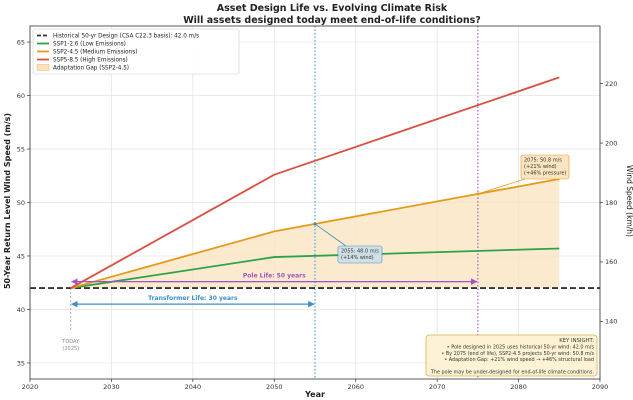 The image size is (633, 400). I want to click on legend-label: Adaptation Gap (SSP2-4.5), so click(91, 69).